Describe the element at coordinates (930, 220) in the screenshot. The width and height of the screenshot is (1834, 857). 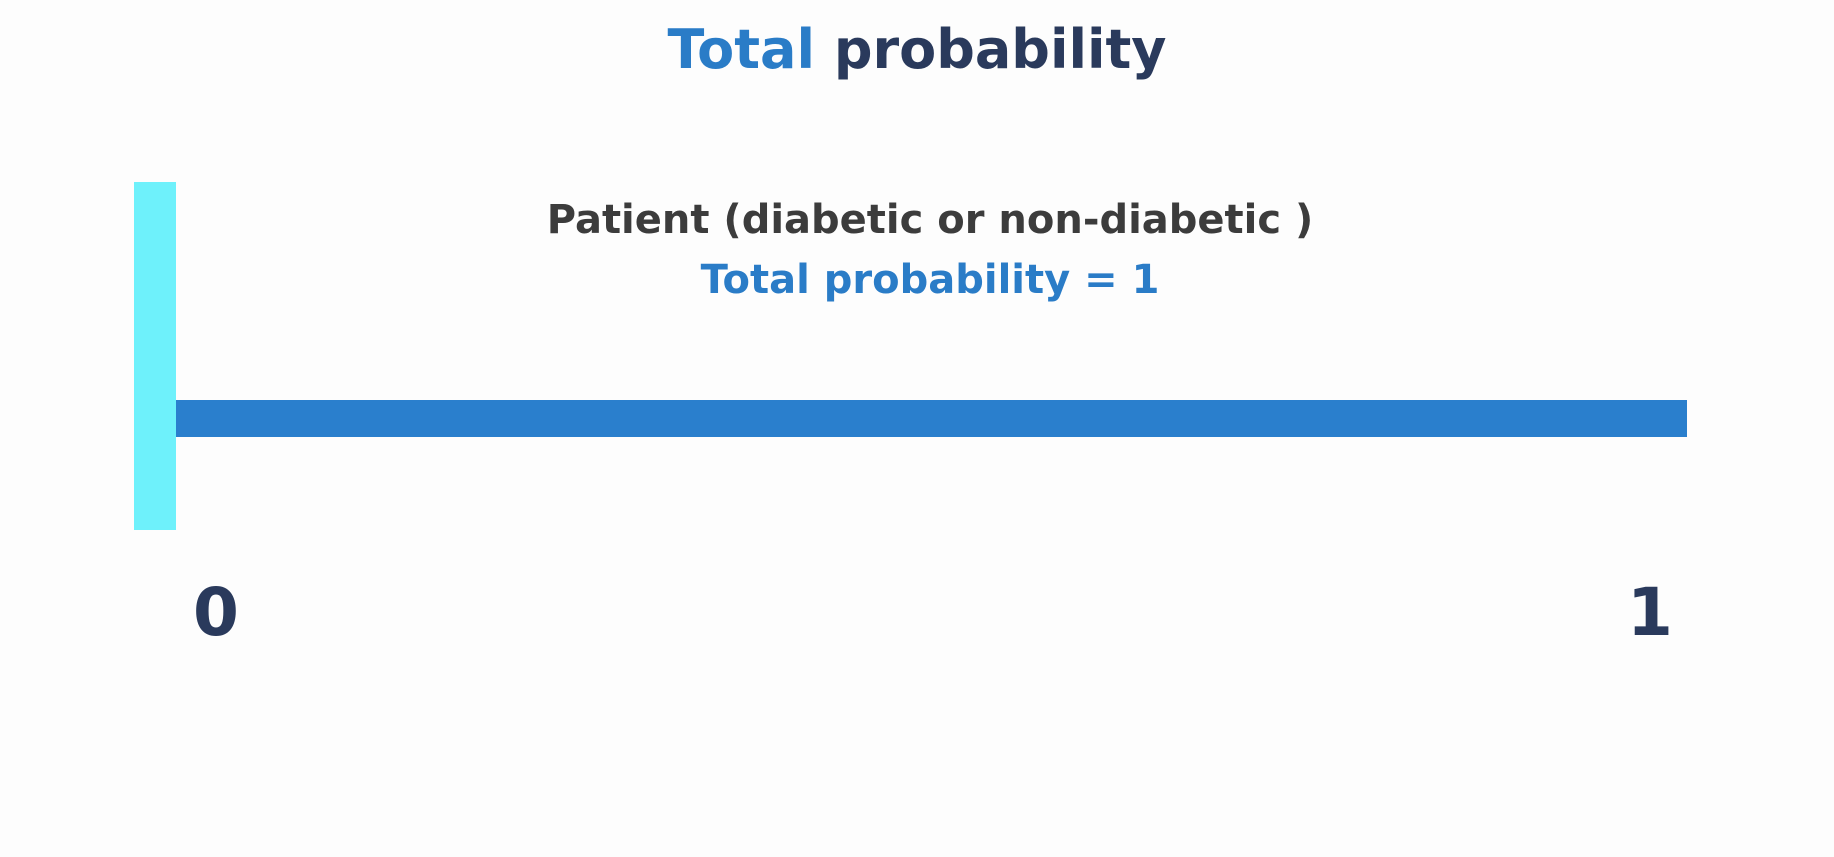
I see `caption-patient: Patient (diabetic or non-diabetic )` at that location.